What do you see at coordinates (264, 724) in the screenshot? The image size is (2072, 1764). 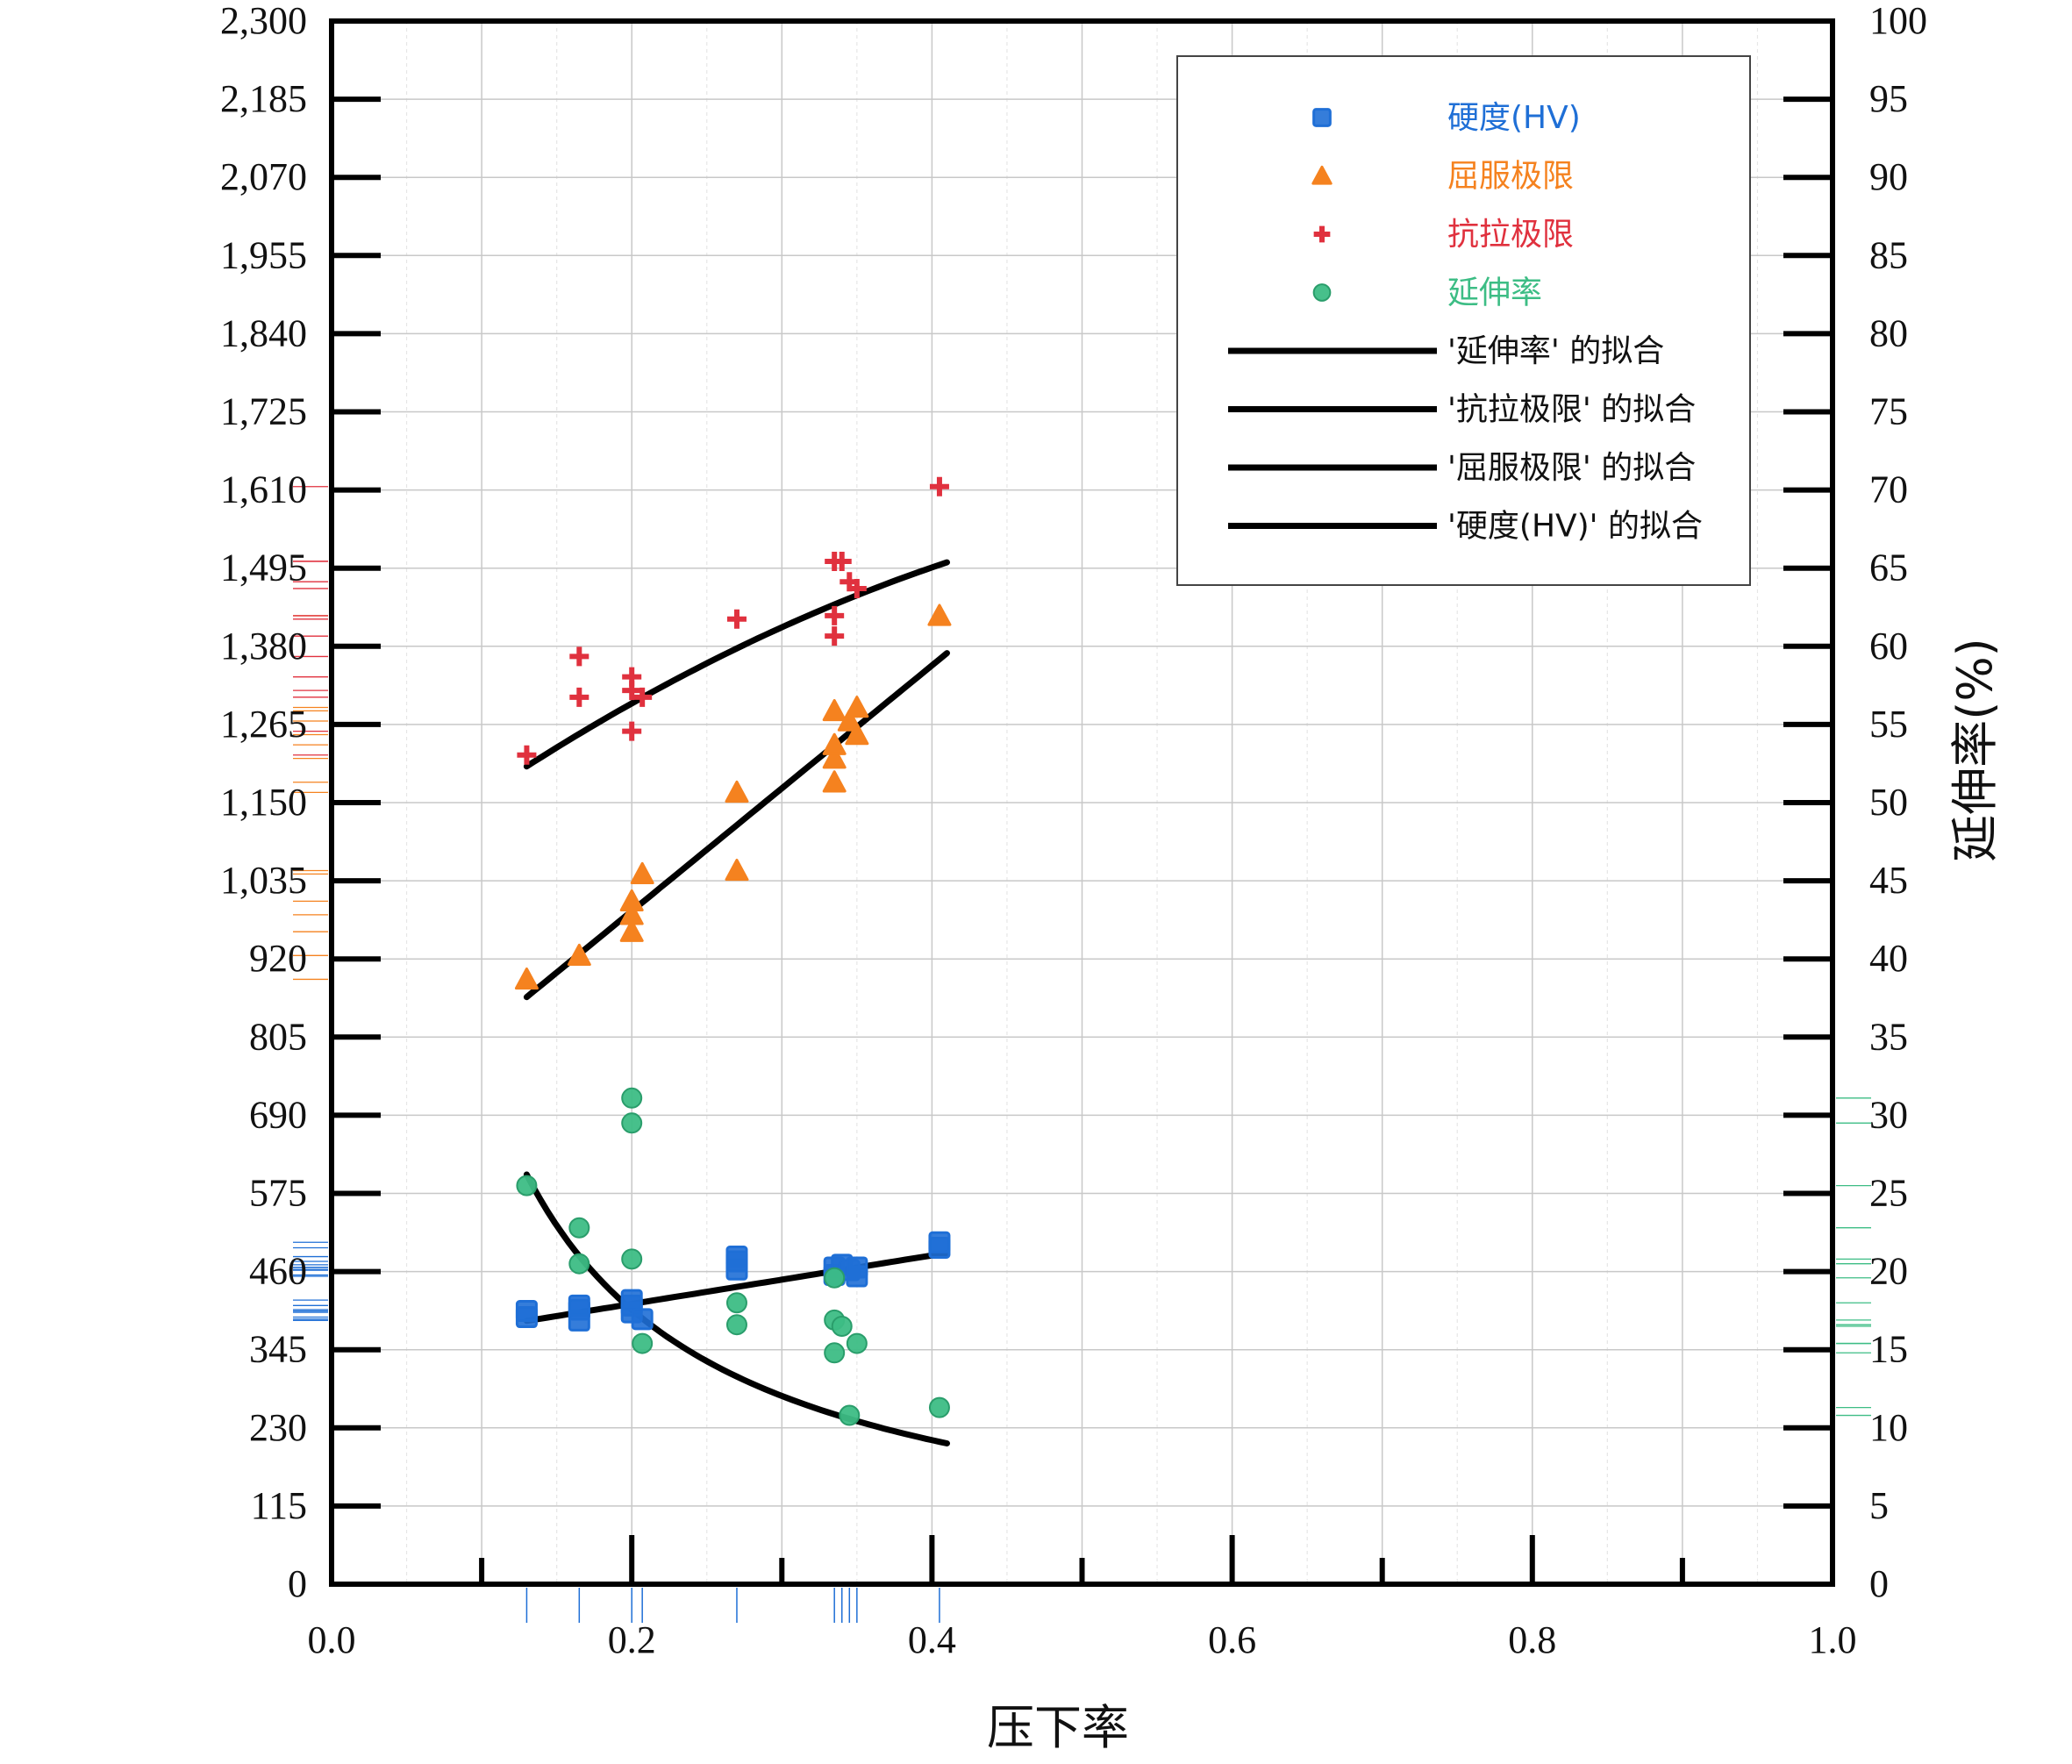 I see `y-left-tick-label: 1,265` at bounding box center [264, 724].